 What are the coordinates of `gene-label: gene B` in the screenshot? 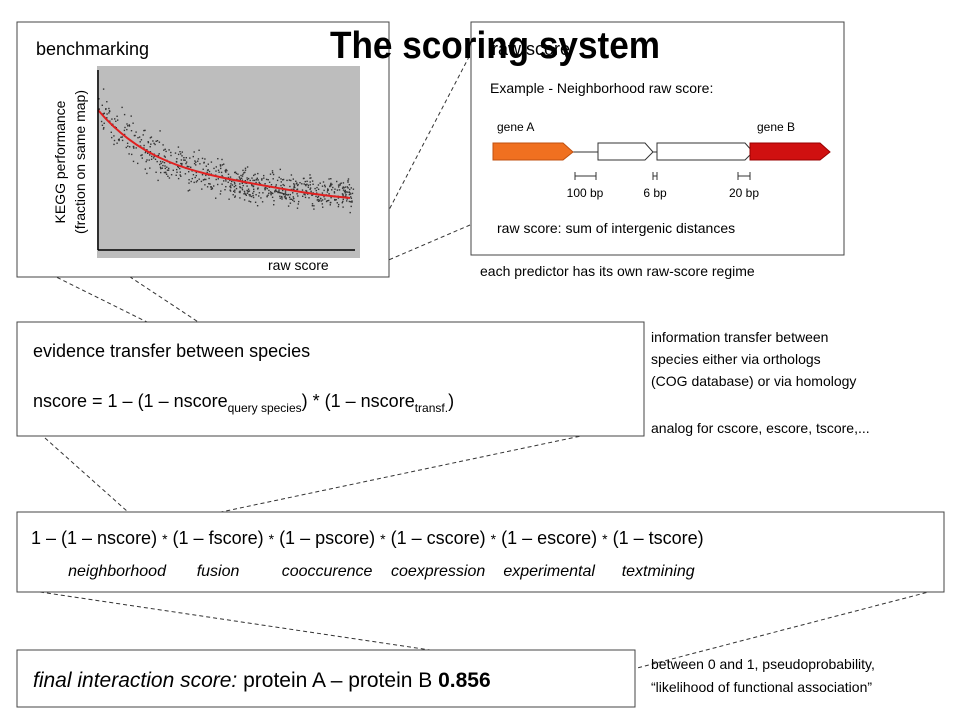 It's located at (776, 127).